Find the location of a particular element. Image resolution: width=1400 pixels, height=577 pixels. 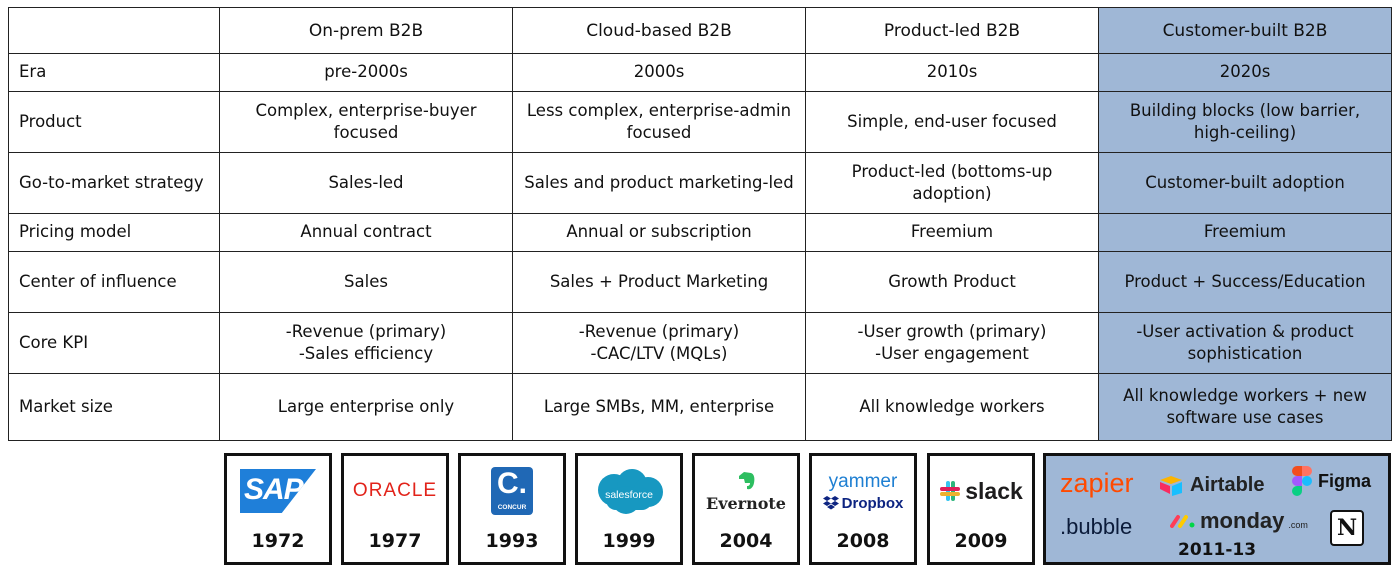

monday-icon is located at coordinates (1182, 521).